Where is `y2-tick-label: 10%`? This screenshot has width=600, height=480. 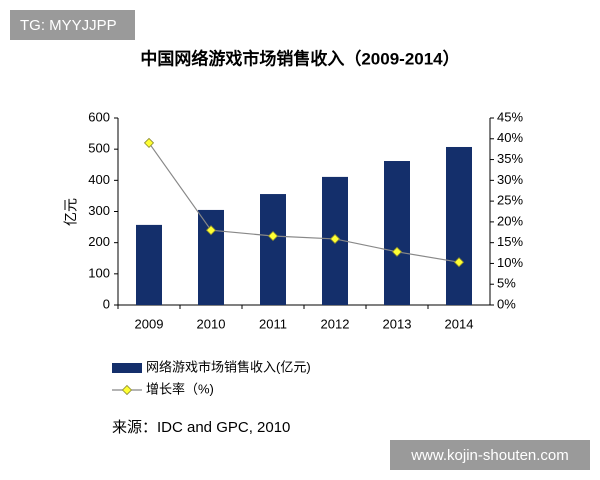 y2-tick-label: 10% is located at coordinates (510, 262).